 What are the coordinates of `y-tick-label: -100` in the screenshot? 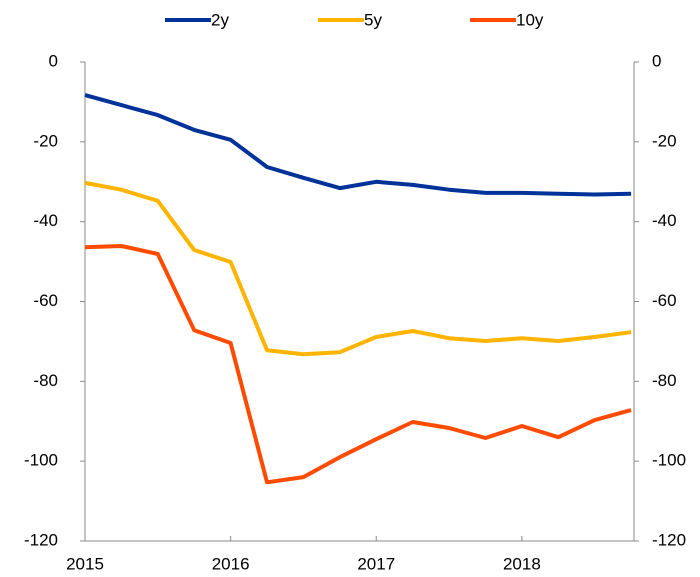 It's located at (41, 460).